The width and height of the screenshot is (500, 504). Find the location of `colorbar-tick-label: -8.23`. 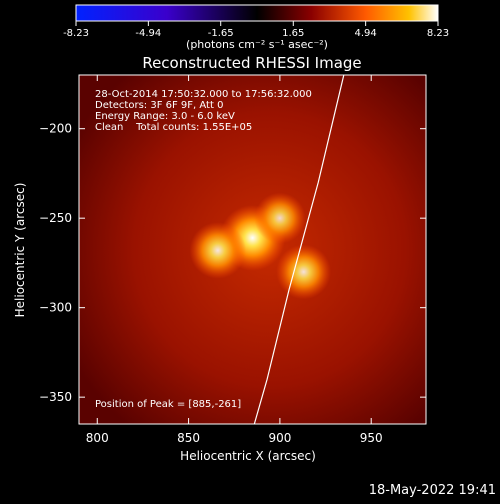

colorbar-tick-label: -8.23 is located at coordinates (76, 33).